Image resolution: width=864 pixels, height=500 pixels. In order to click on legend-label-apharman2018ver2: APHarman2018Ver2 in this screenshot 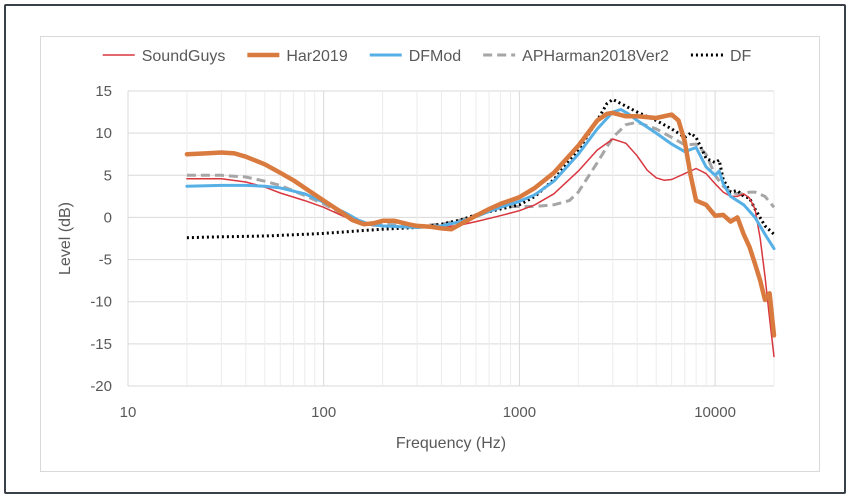, I will do `click(595, 56)`.